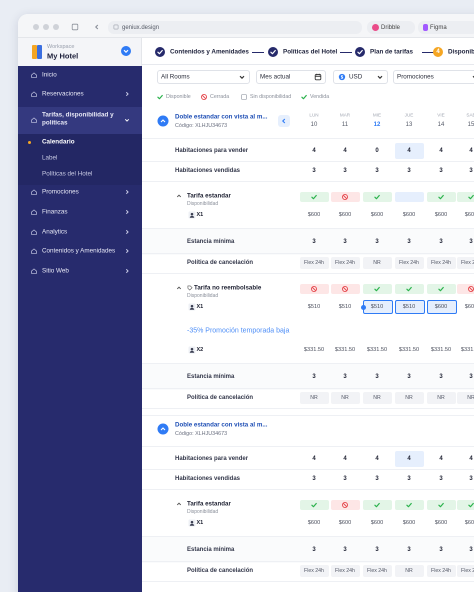 The image size is (474, 592). Describe the element at coordinates (314, 307) in the screenshot. I see `price: $510` at that location.